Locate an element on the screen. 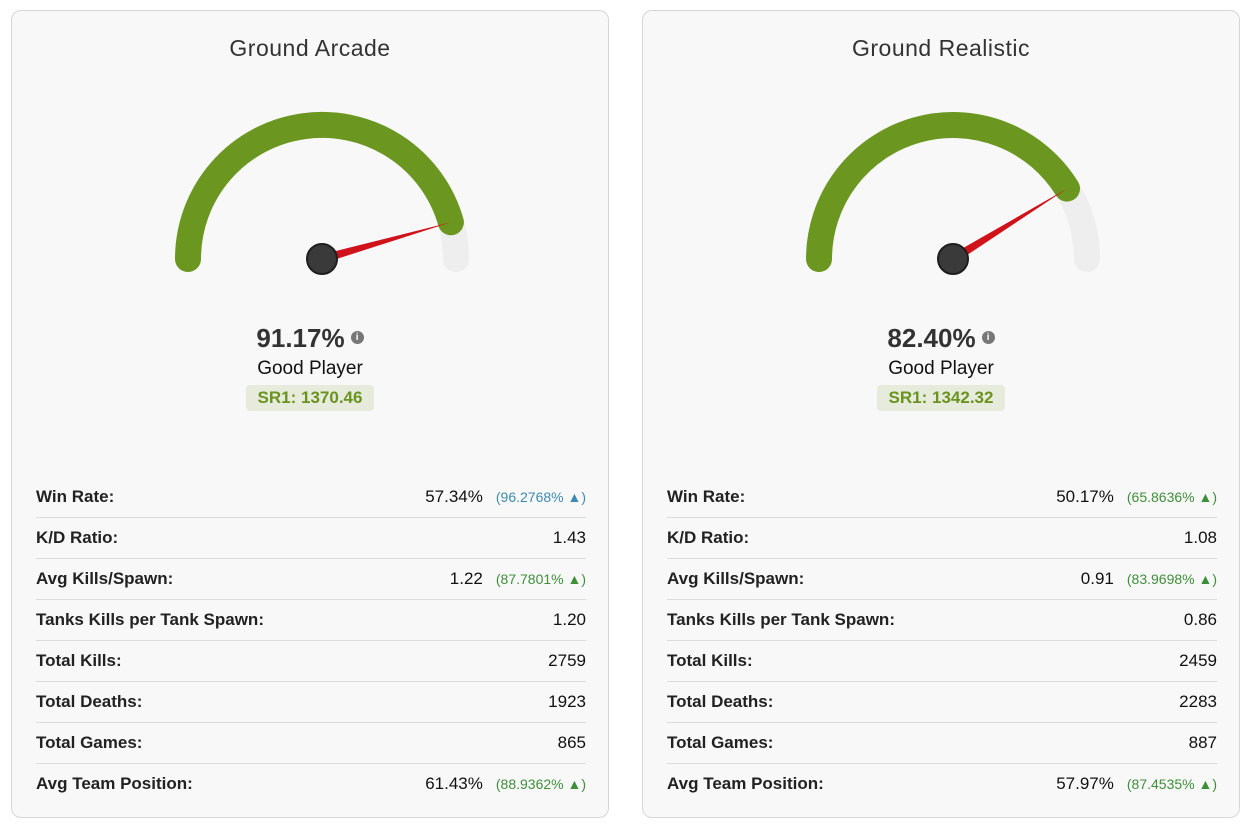  card-title: Ground Realistic is located at coordinates (941, 48).